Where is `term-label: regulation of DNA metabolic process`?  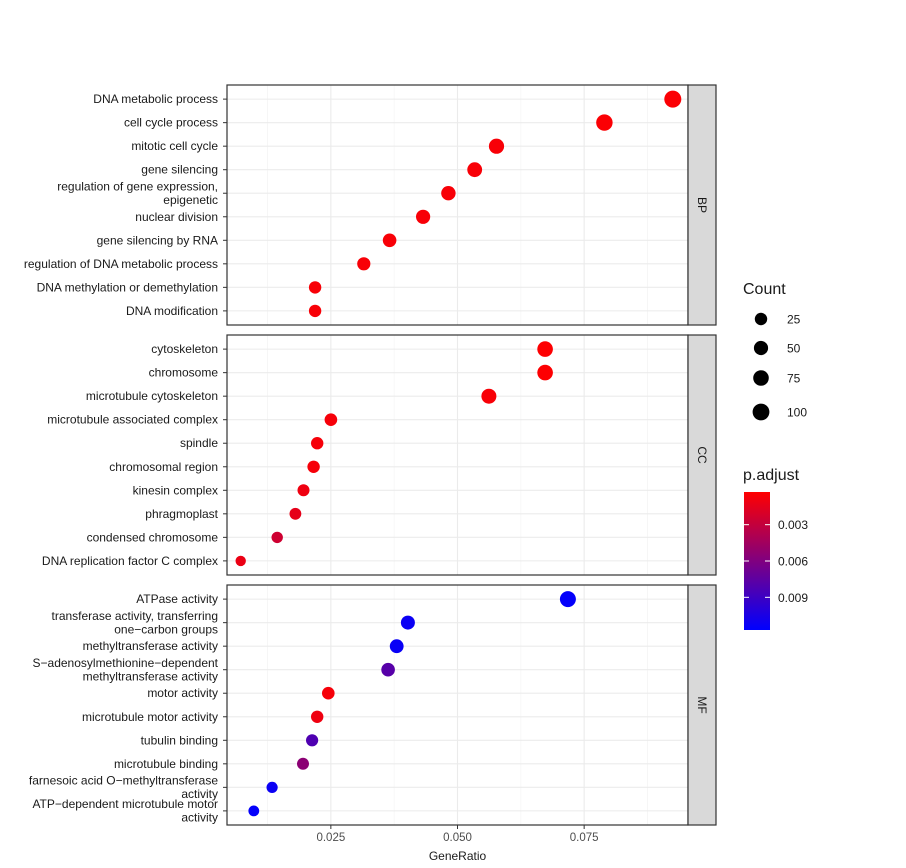 term-label: regulation of DNA metabolic process is located at coordinates (121, 264).